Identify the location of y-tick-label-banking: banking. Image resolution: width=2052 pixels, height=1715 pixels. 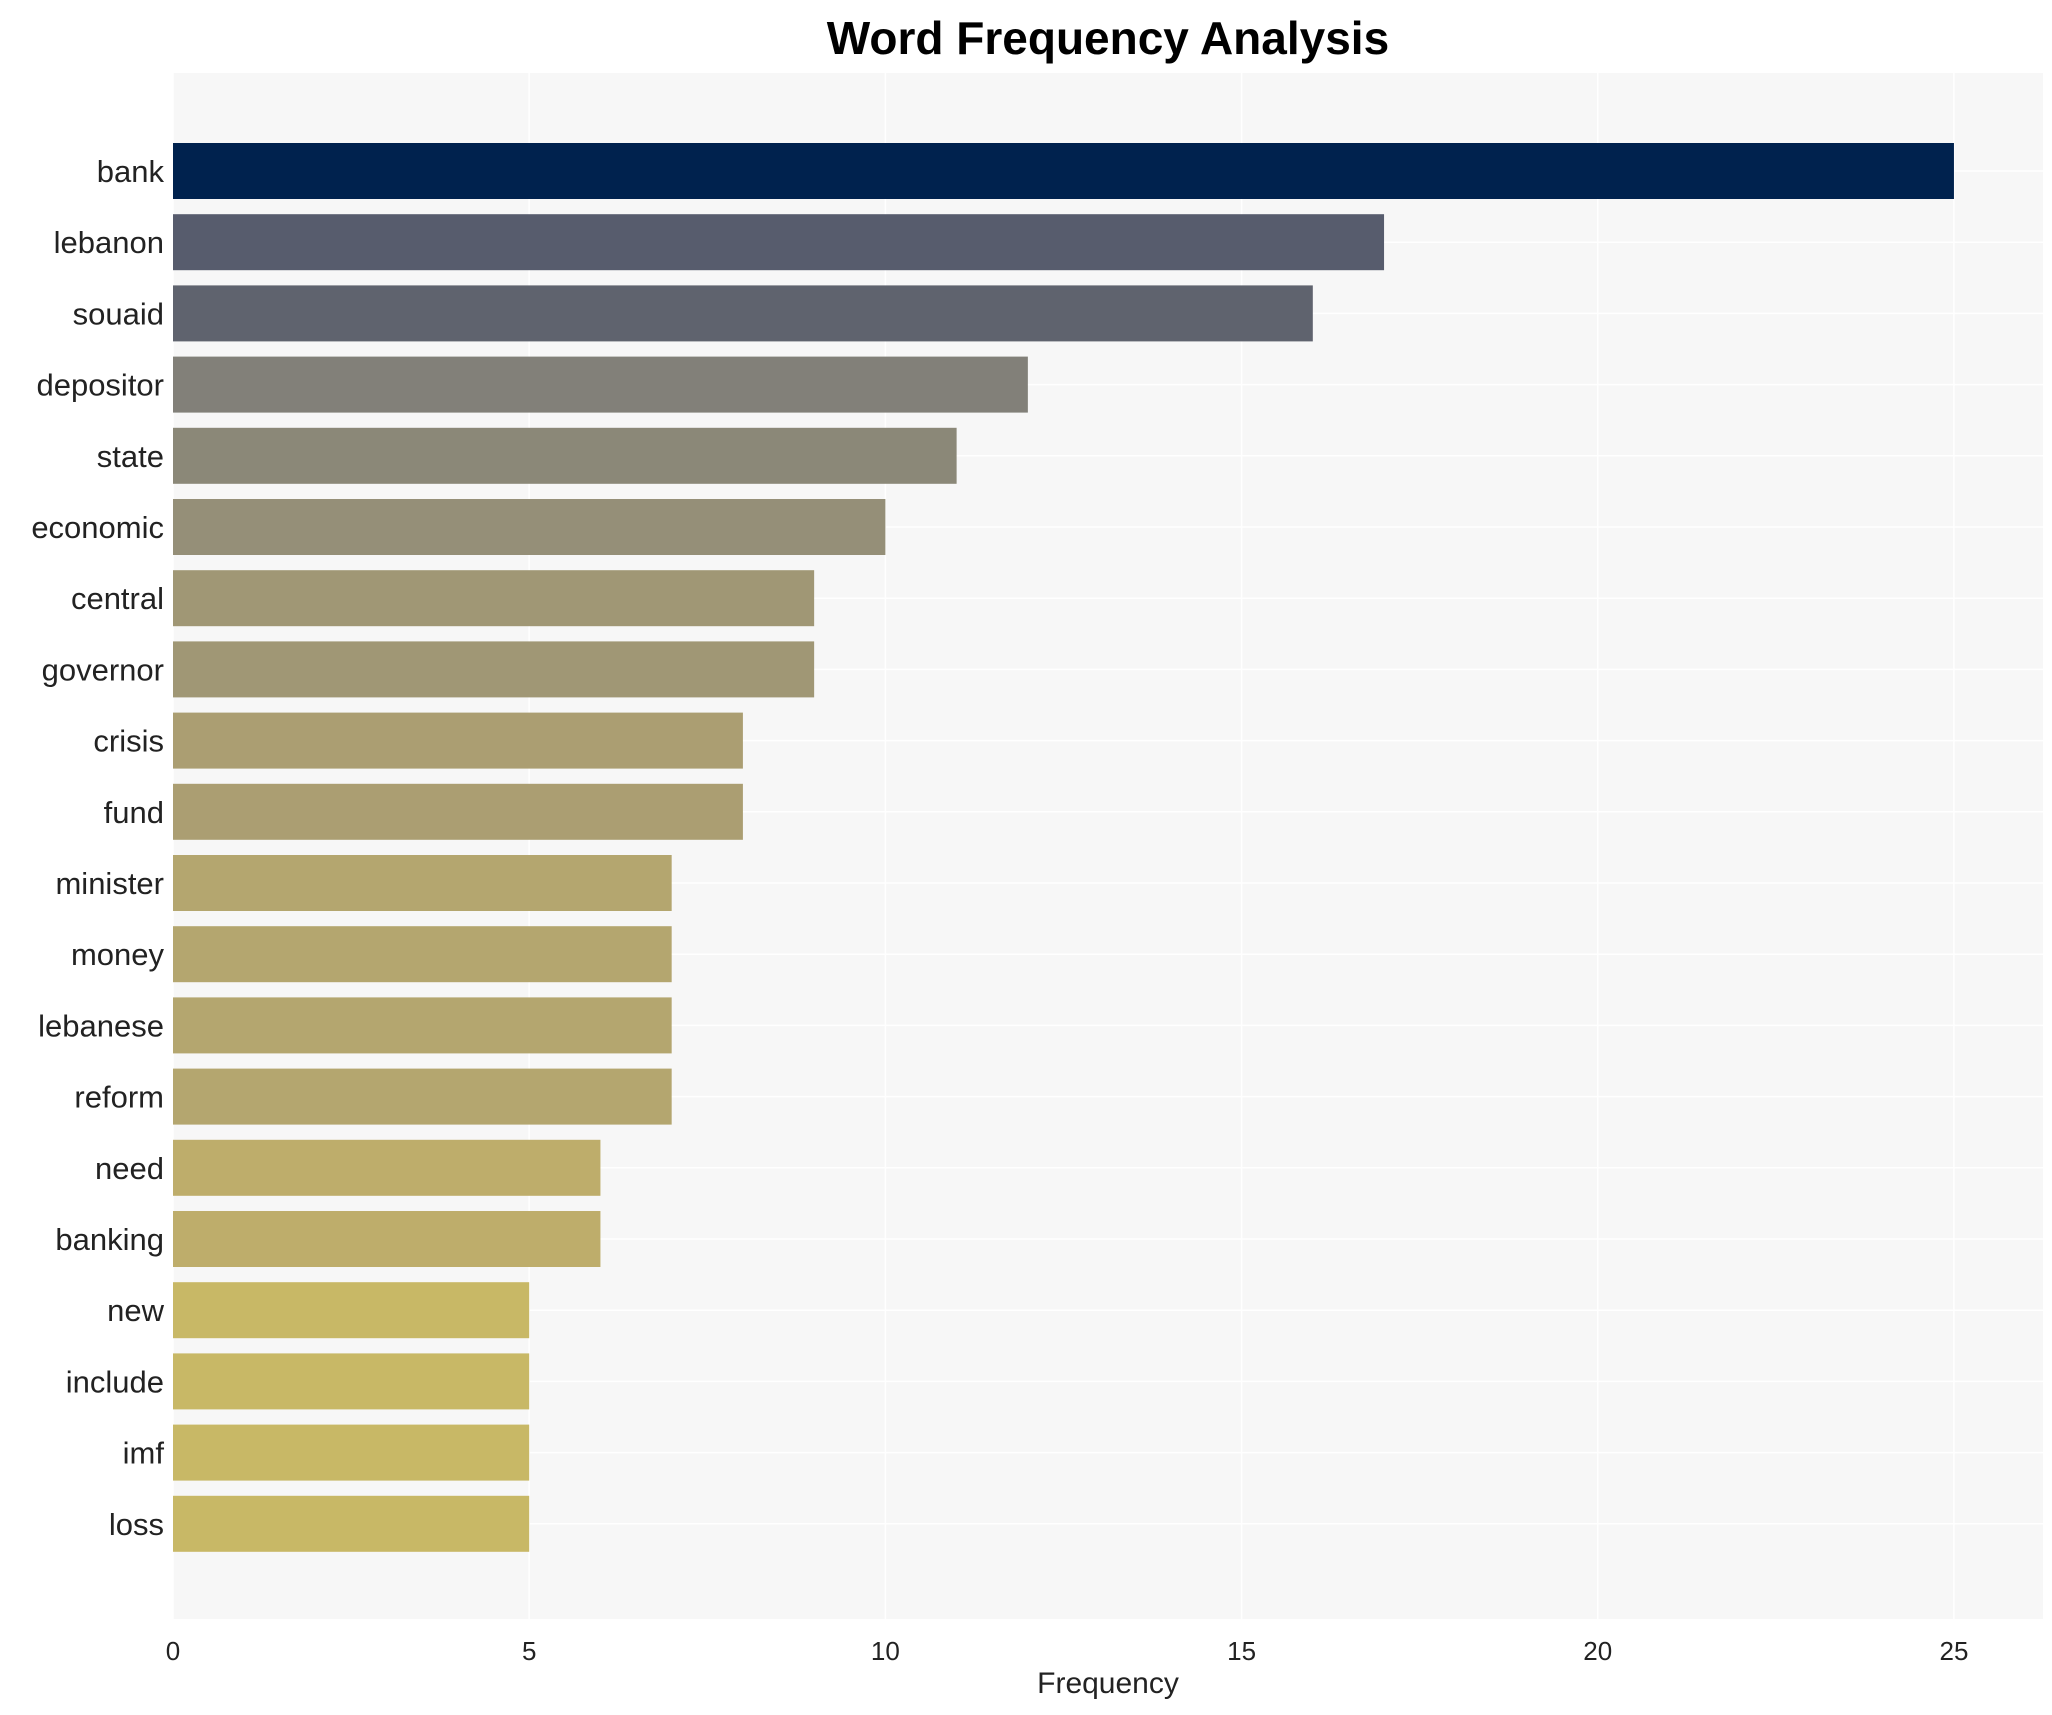
(109, 1239).